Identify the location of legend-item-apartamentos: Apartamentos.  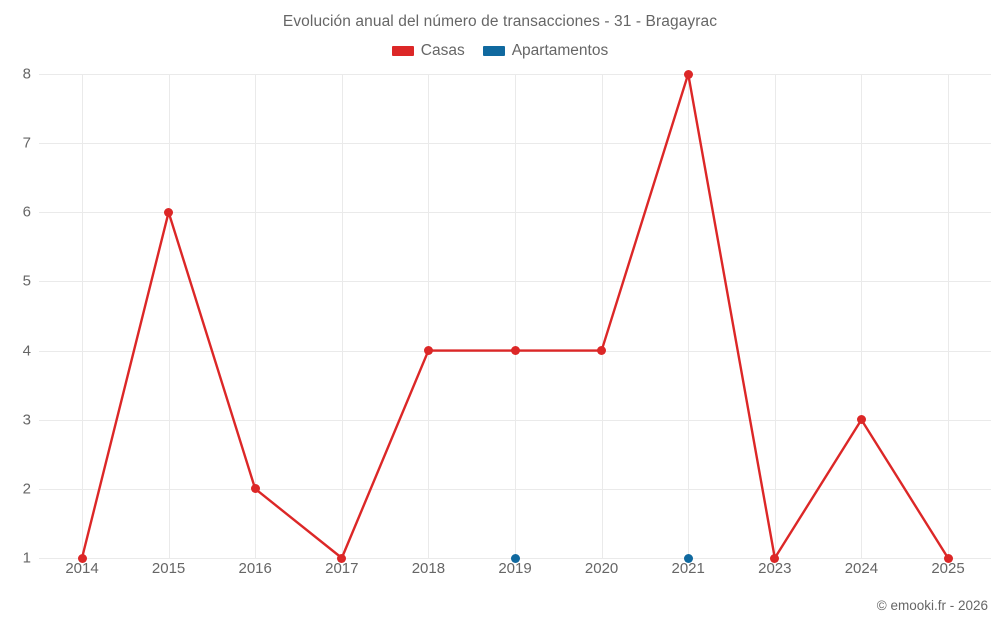
(545, 50).